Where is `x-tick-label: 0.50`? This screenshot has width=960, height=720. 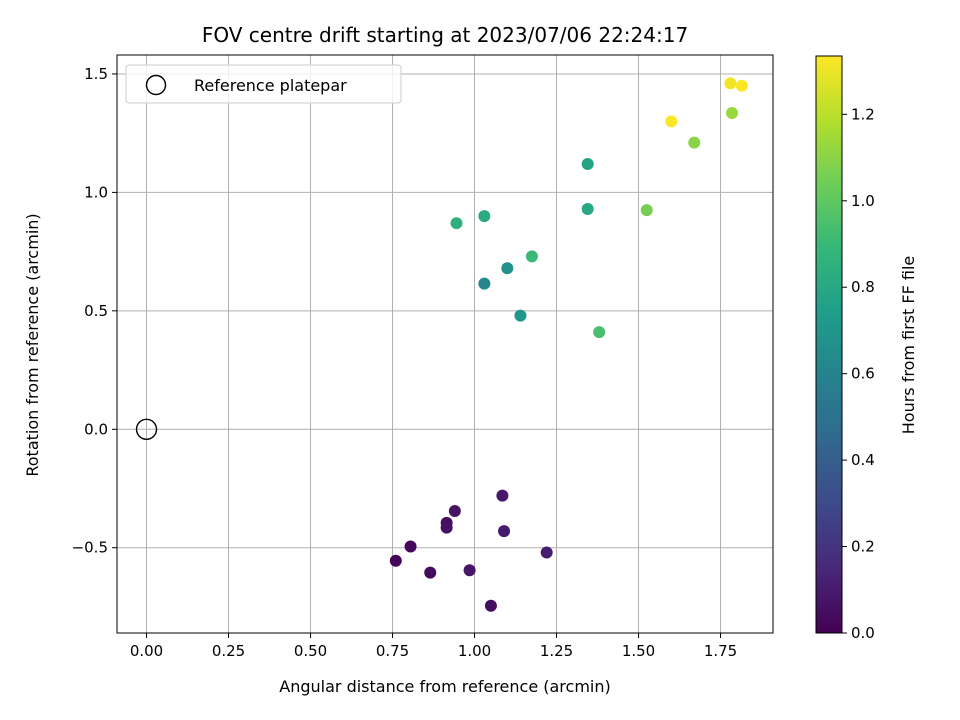 x-tick-label: 0.50 is located at coordinates (310, 651).